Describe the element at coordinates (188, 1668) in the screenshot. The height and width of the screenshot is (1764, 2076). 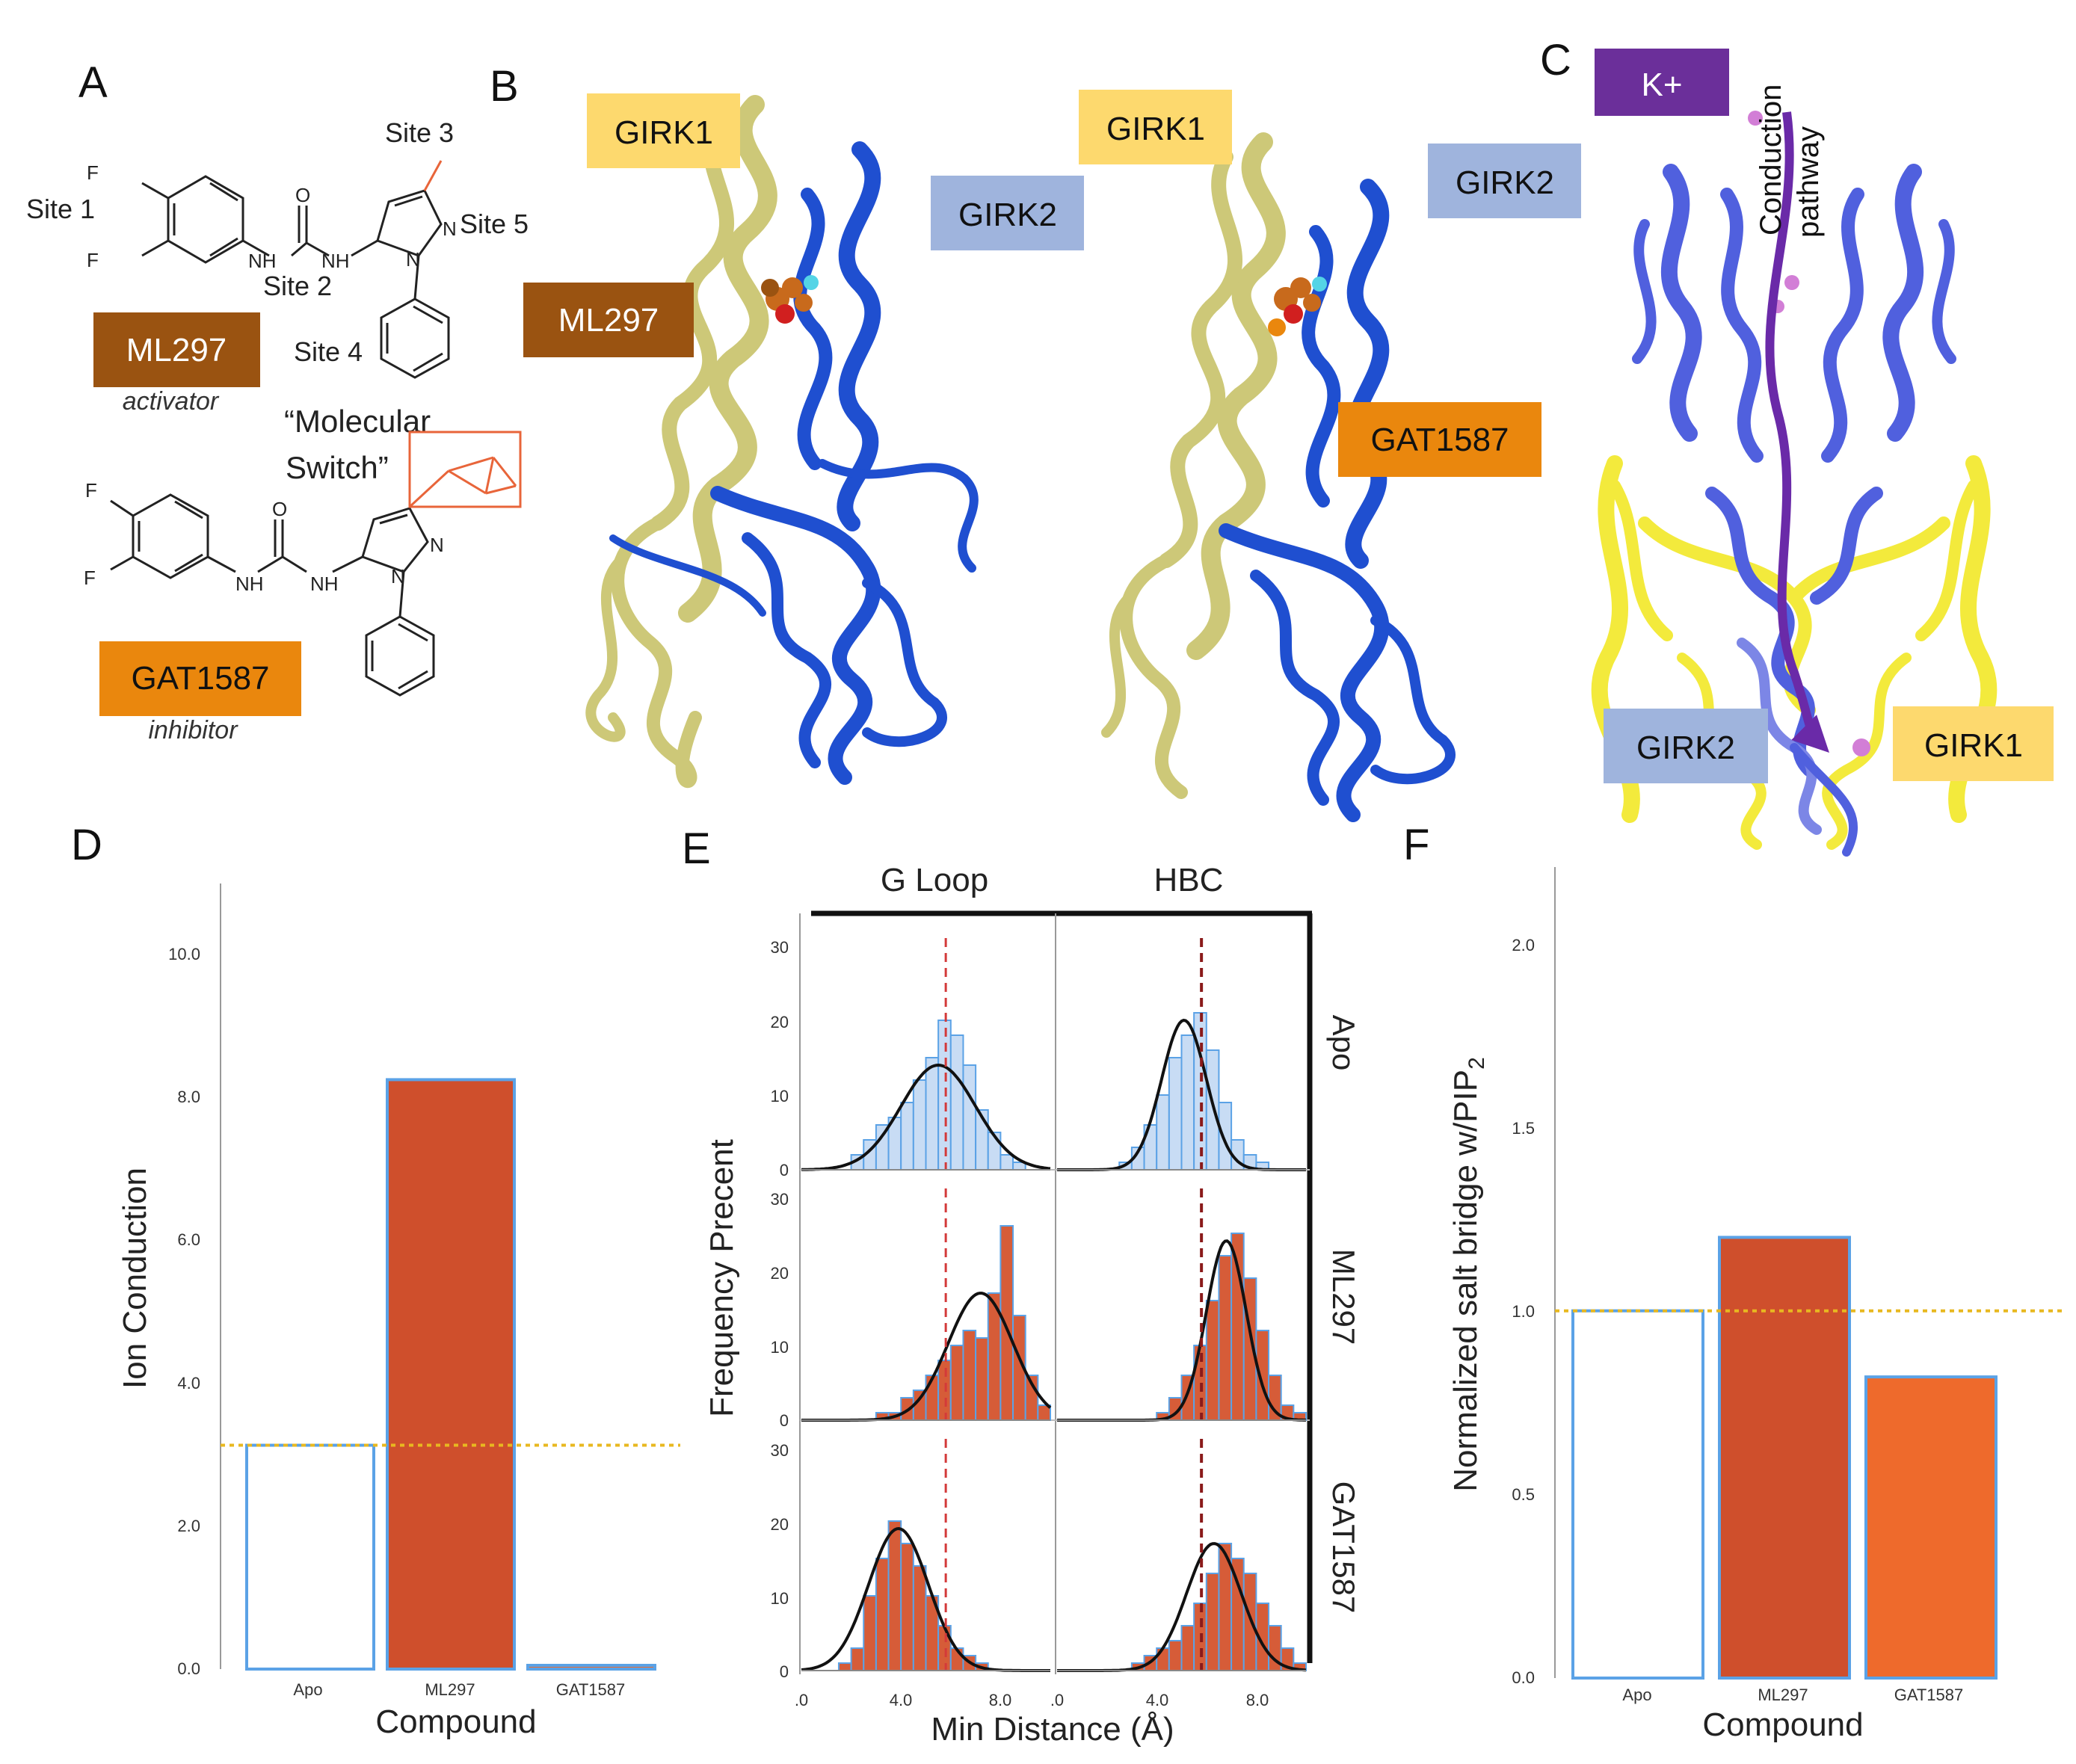
I see `panel-d-y-tick-0: 0.0` at that location.